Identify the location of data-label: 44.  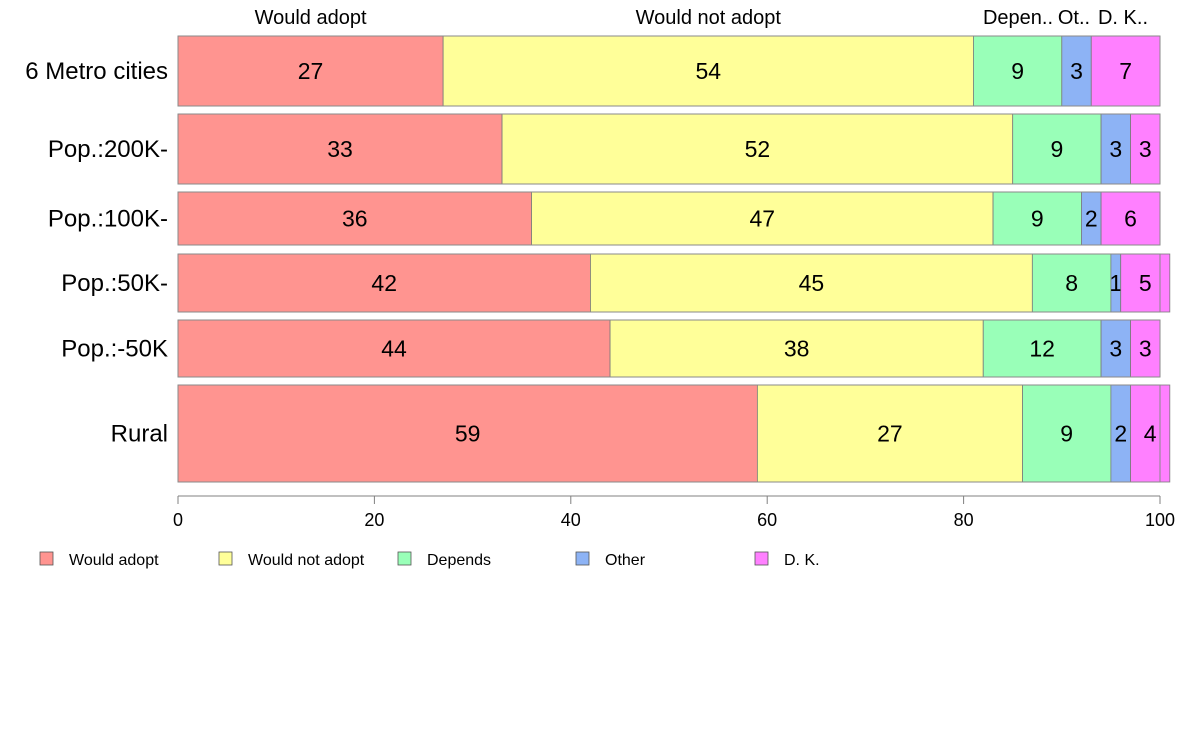
(394, 349).